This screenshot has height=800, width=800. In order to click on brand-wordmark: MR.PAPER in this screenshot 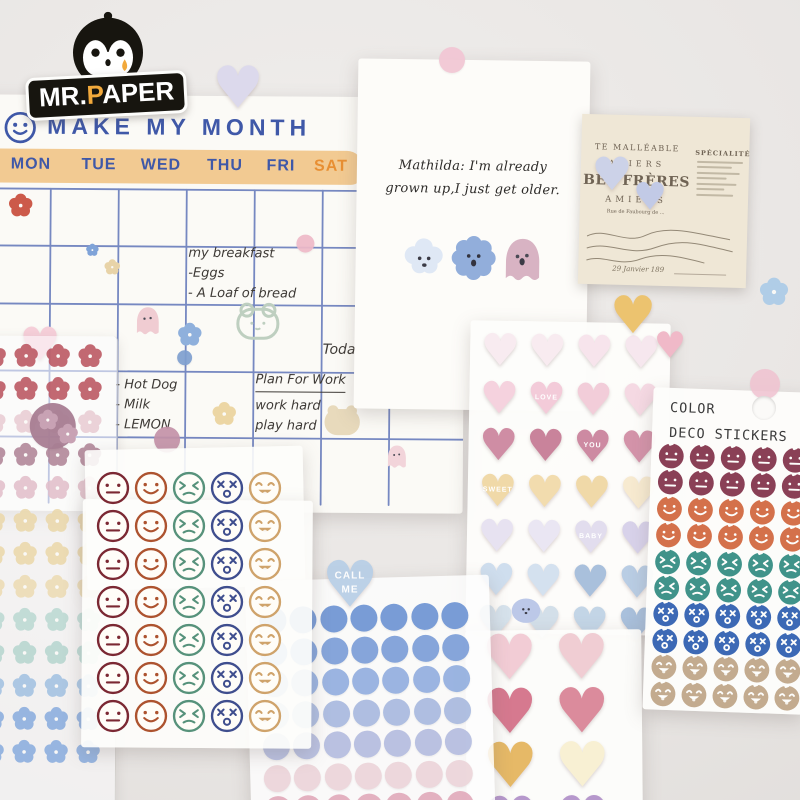, I will do `click(106, 95)`.